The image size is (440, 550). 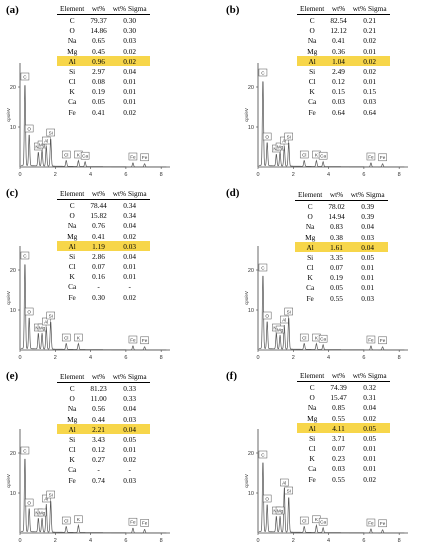 I want to click on y-tick-label: 20, so click(x=13, y=454).